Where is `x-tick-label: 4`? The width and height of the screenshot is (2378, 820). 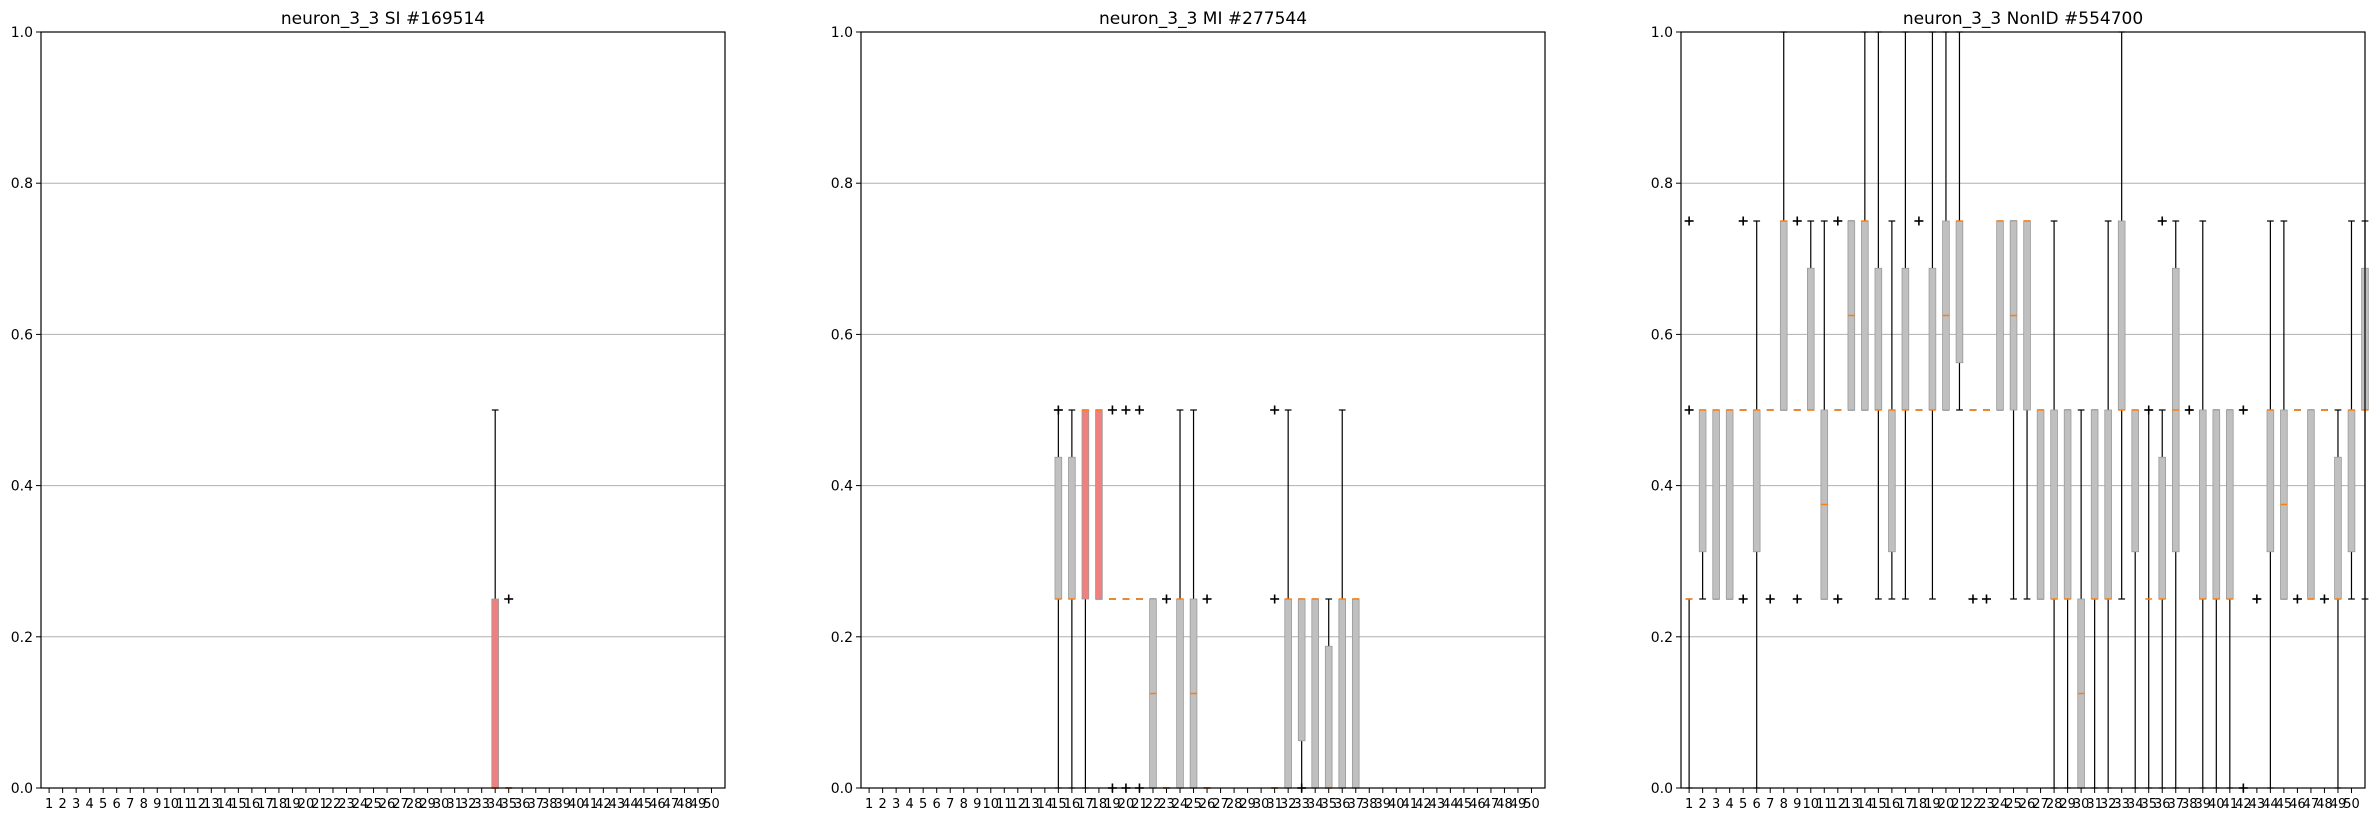 x-tick-label: 4 is located at coordinates (910, 804).